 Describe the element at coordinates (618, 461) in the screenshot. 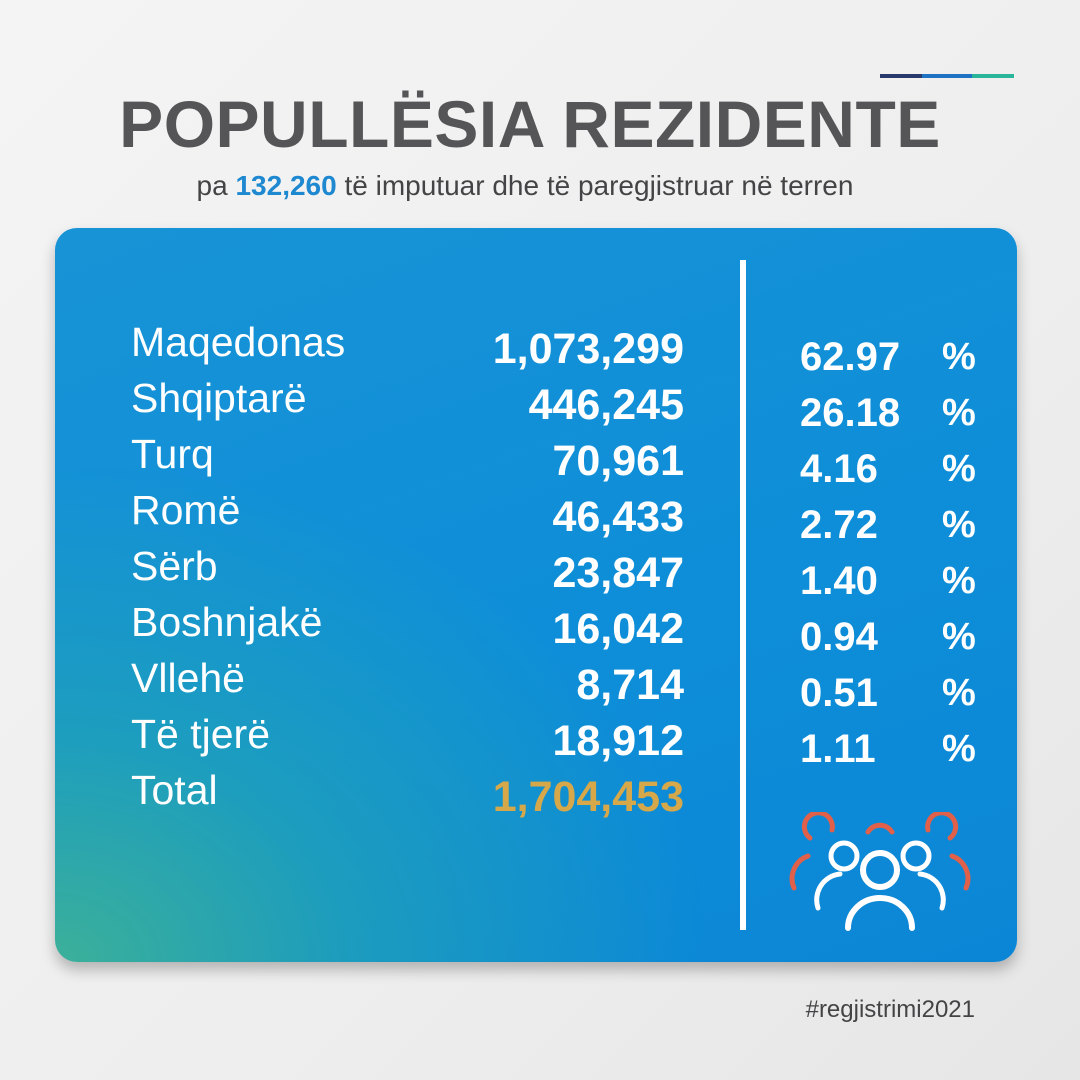

I see `row-value: 70,961` at that location.